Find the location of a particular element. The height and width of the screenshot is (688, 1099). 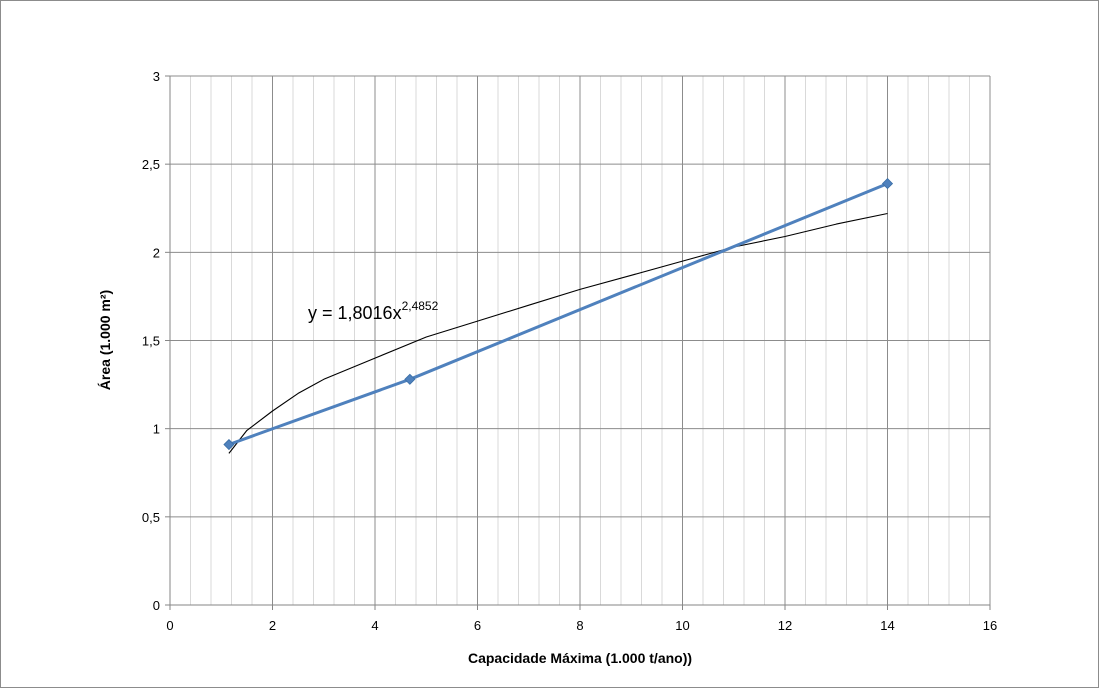

x-tick-label: 6 is located at coordinates (477, 625).